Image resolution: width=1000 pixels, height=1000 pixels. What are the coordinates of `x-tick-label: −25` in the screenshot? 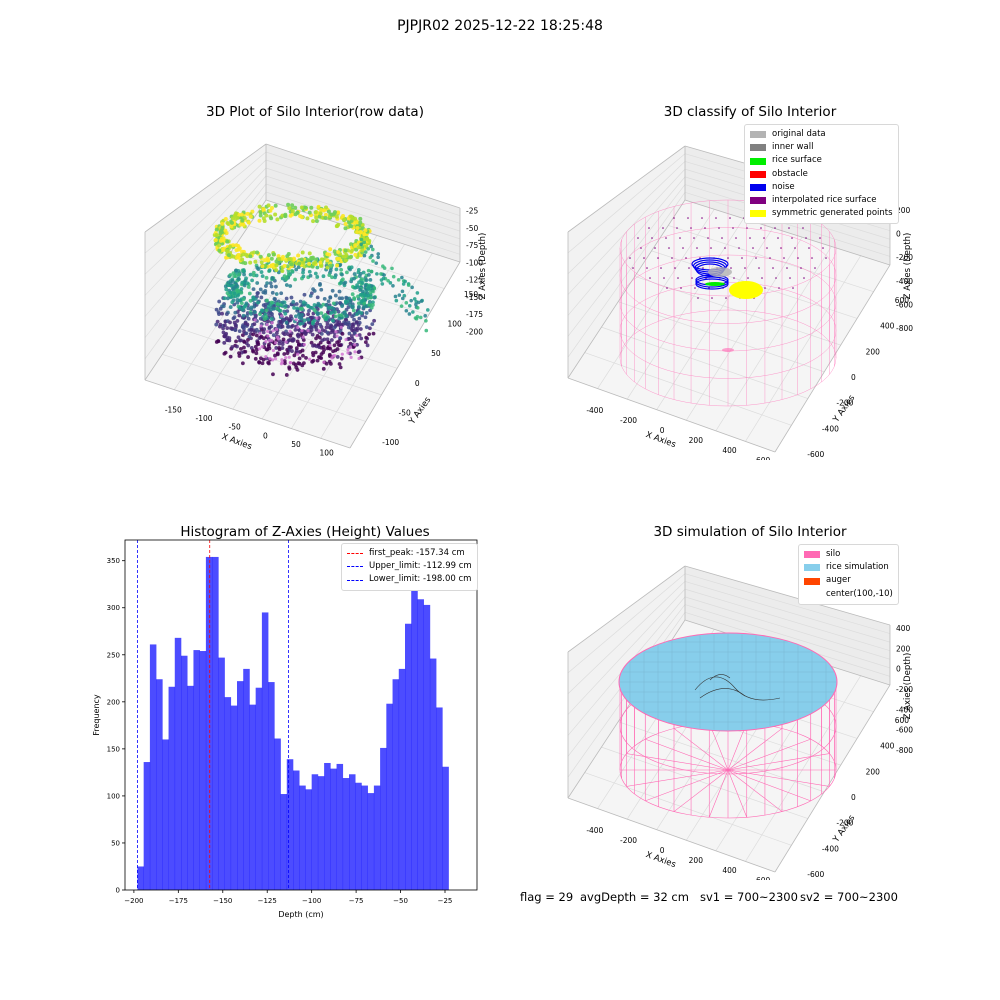 It's located at (445, 901).